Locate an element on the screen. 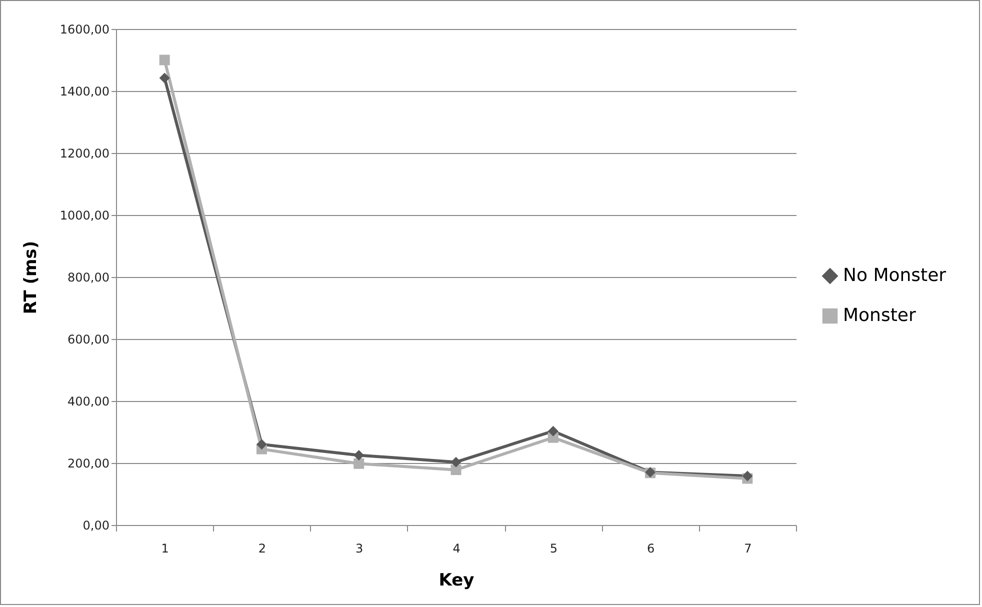 The height and width of the screenshot is (607, 982). x-tick-label: 3 is located at coordinates (360, 549).